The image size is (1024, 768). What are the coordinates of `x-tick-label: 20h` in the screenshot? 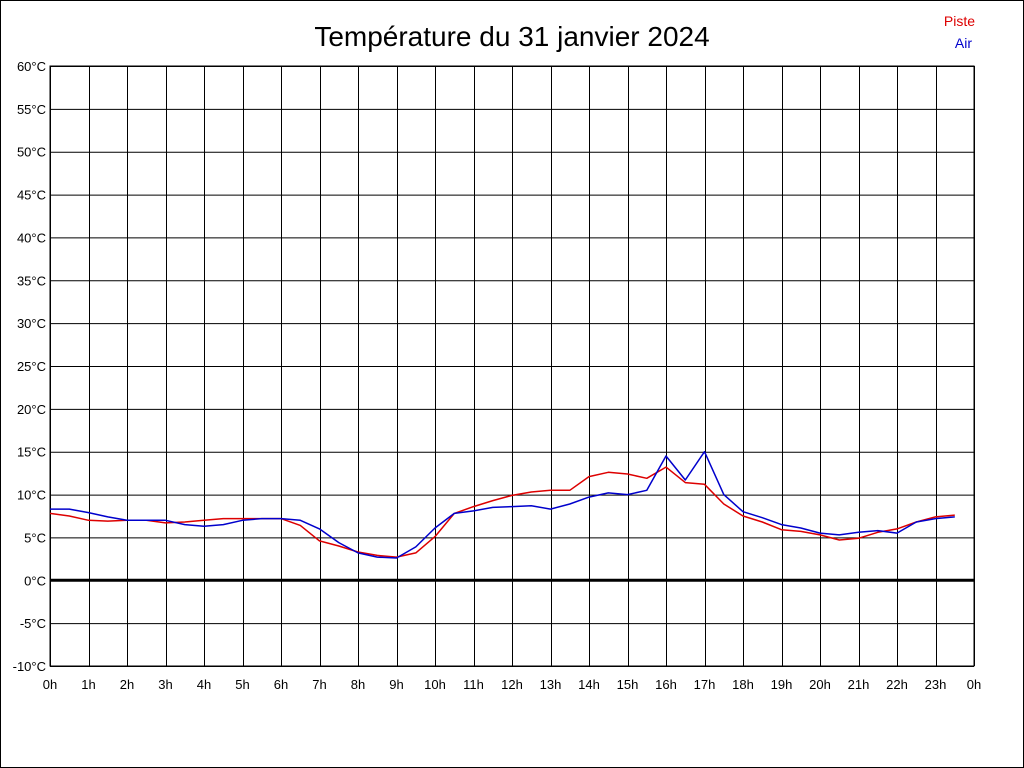 It's located at (820, 684).